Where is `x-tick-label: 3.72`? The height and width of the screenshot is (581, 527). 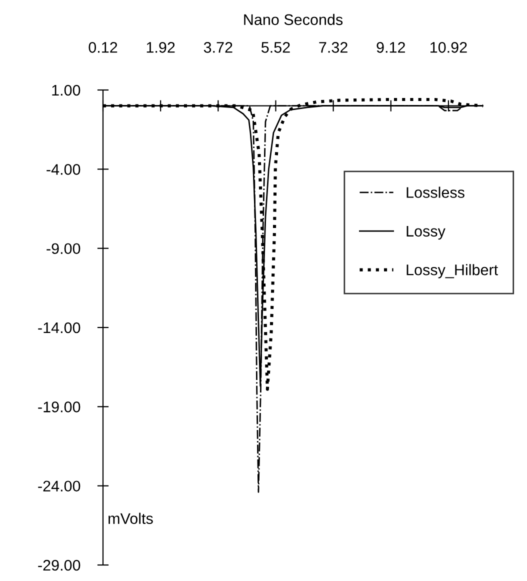
x-tick-label: 3.72 is located at coordinates (218, 47).